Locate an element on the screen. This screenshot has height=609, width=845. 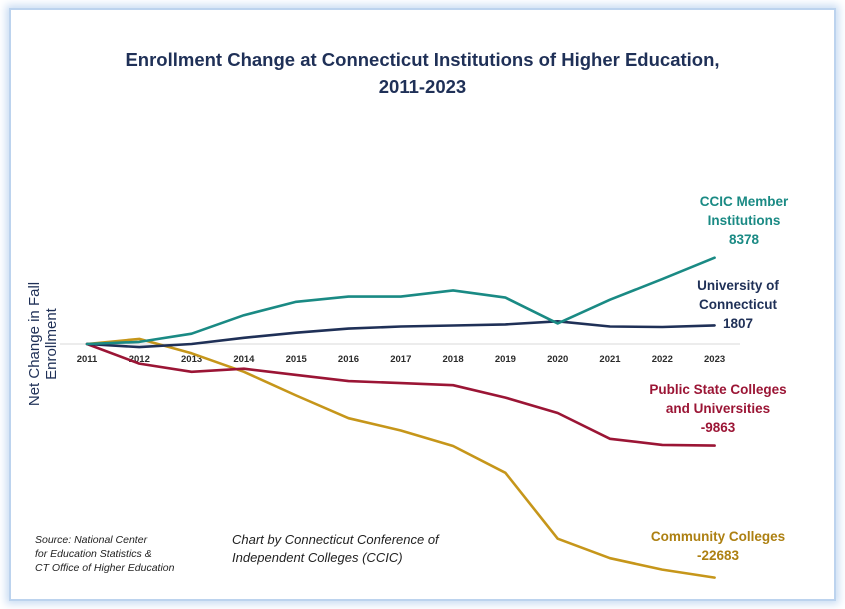
x-tick-label-2014: 2014 is located at coordinates (244, 359).